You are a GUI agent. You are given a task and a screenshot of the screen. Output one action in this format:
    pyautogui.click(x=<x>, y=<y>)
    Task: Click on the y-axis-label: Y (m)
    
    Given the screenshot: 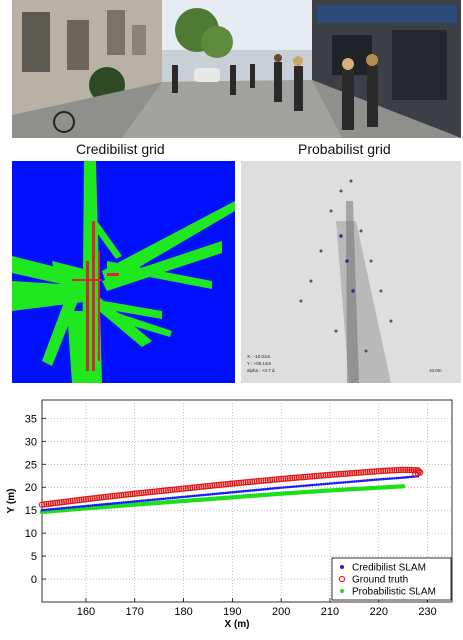 What is the action you would take?
    pyautogui.click(x=11, y=501)
    